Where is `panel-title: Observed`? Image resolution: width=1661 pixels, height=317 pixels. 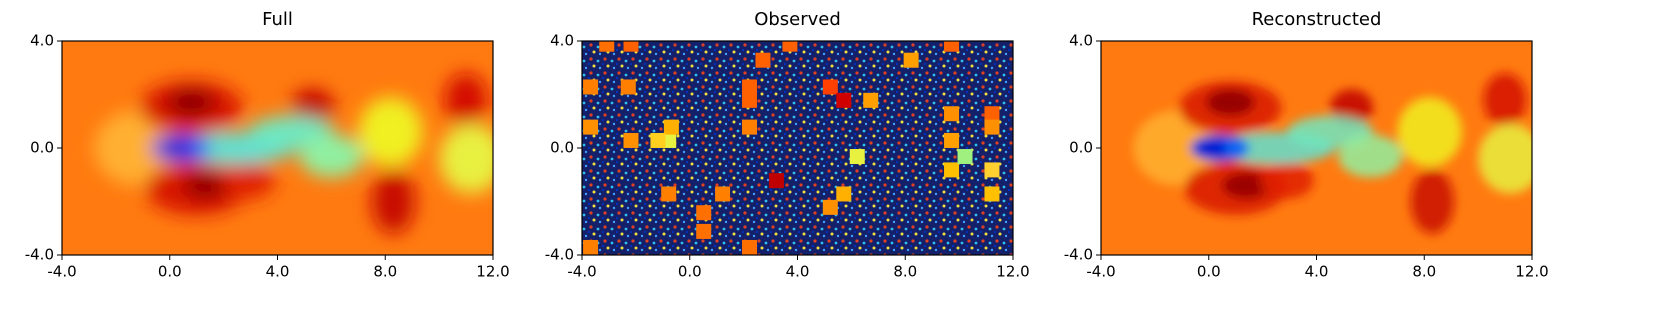
panel-title: Observed is located at coordinates (797, 19).